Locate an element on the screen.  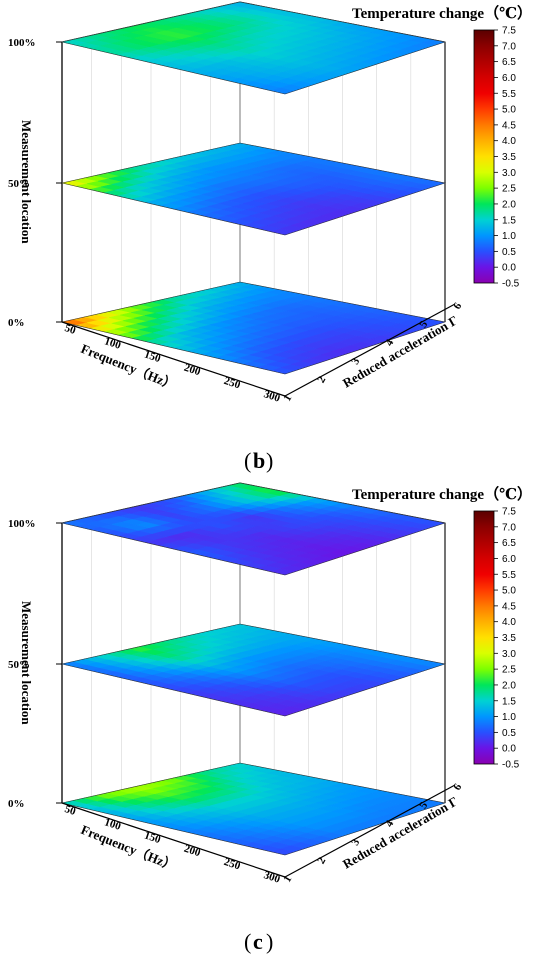
panel-label: c is located at coordinates (258, 941).